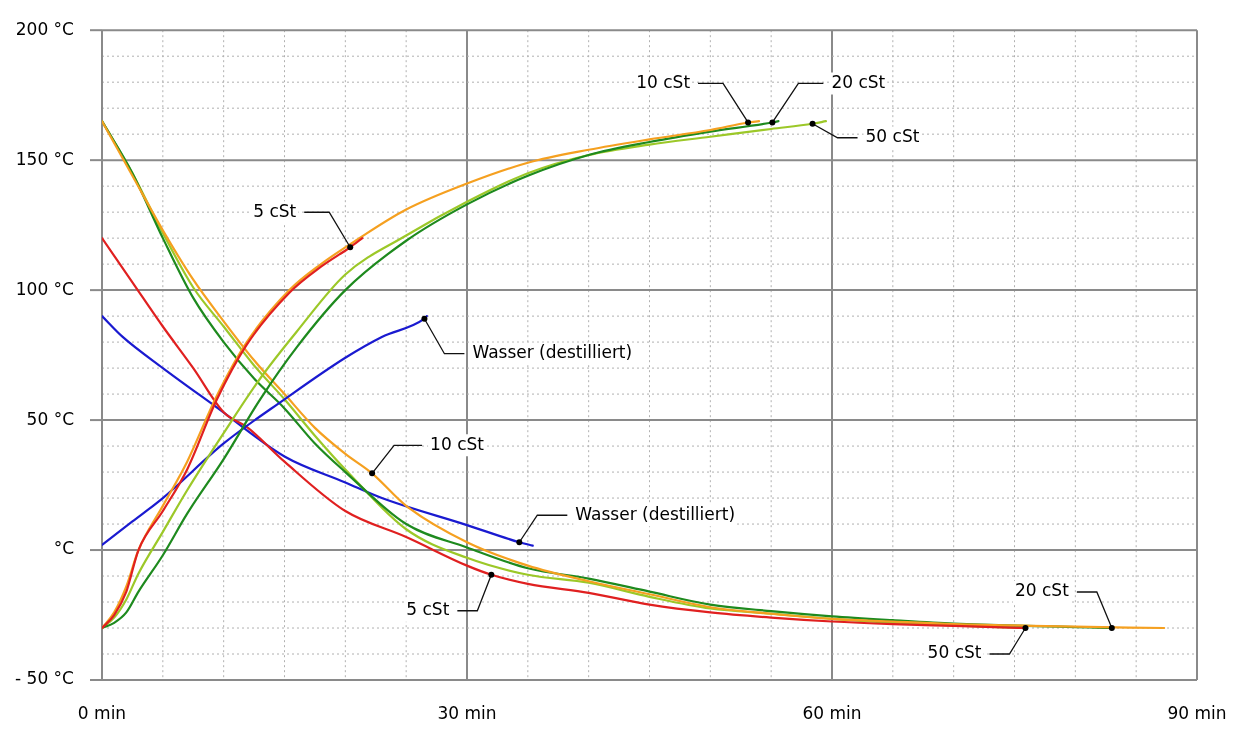  What do you see at coordinates (44, 678) in the screenshot?
I see `y-tick-label: - 50 °C` at bounding box center [44, 678].